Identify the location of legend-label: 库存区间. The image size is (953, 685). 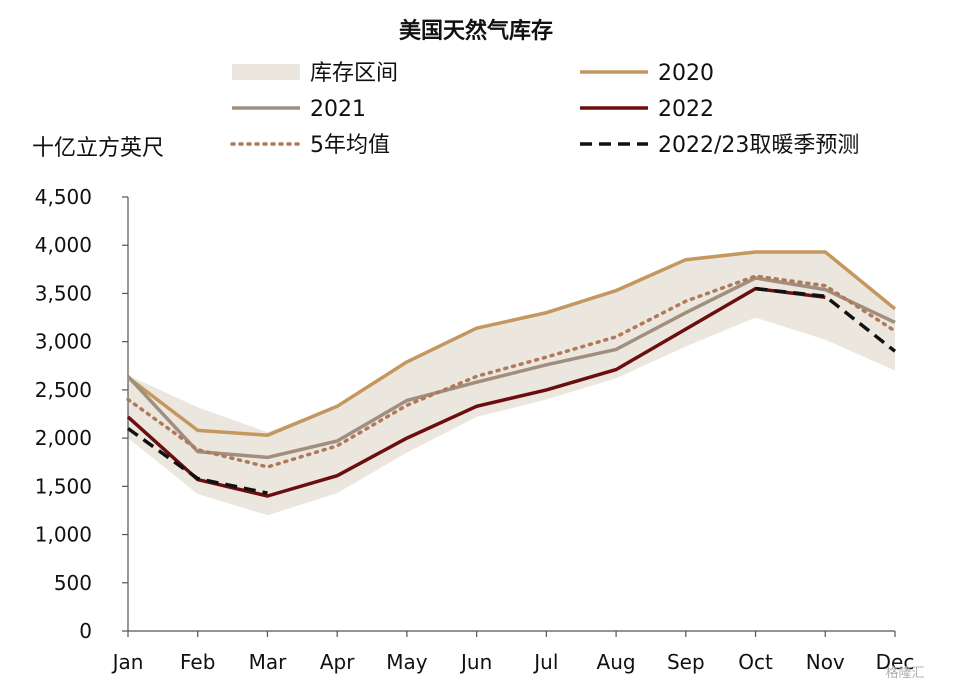
(354, 73).